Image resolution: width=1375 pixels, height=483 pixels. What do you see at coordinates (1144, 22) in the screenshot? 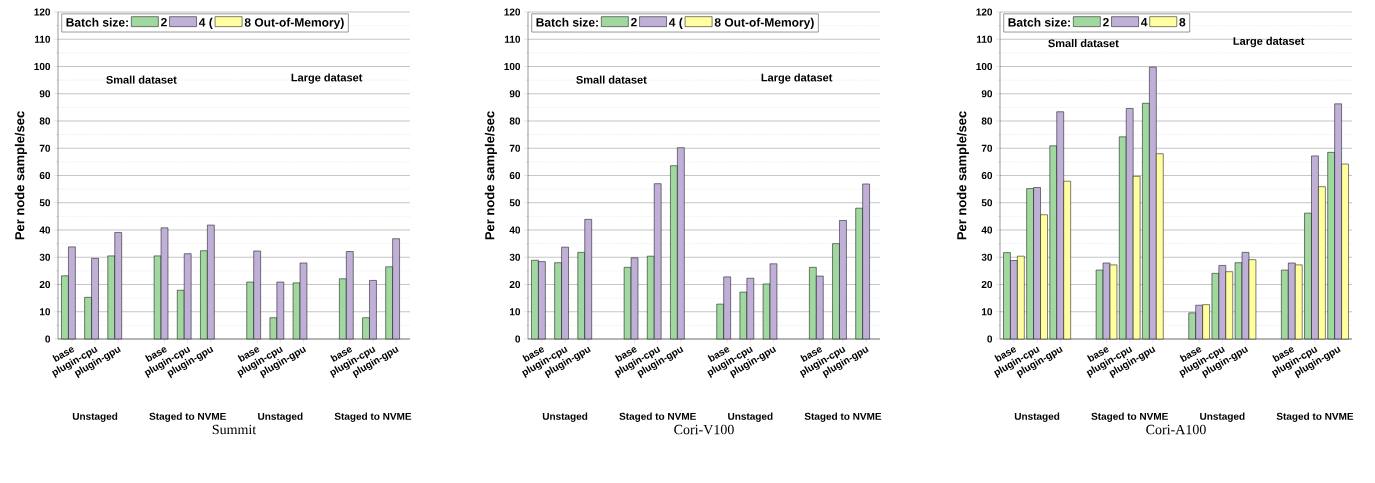
I see `legend-label: 4` at bounding box center [1144, 22].